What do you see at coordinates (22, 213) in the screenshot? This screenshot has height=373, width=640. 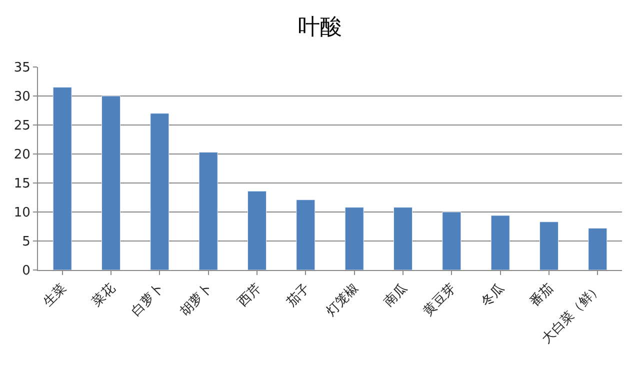 I see `y-tick-label: 10` at bounding box center [22, 213].